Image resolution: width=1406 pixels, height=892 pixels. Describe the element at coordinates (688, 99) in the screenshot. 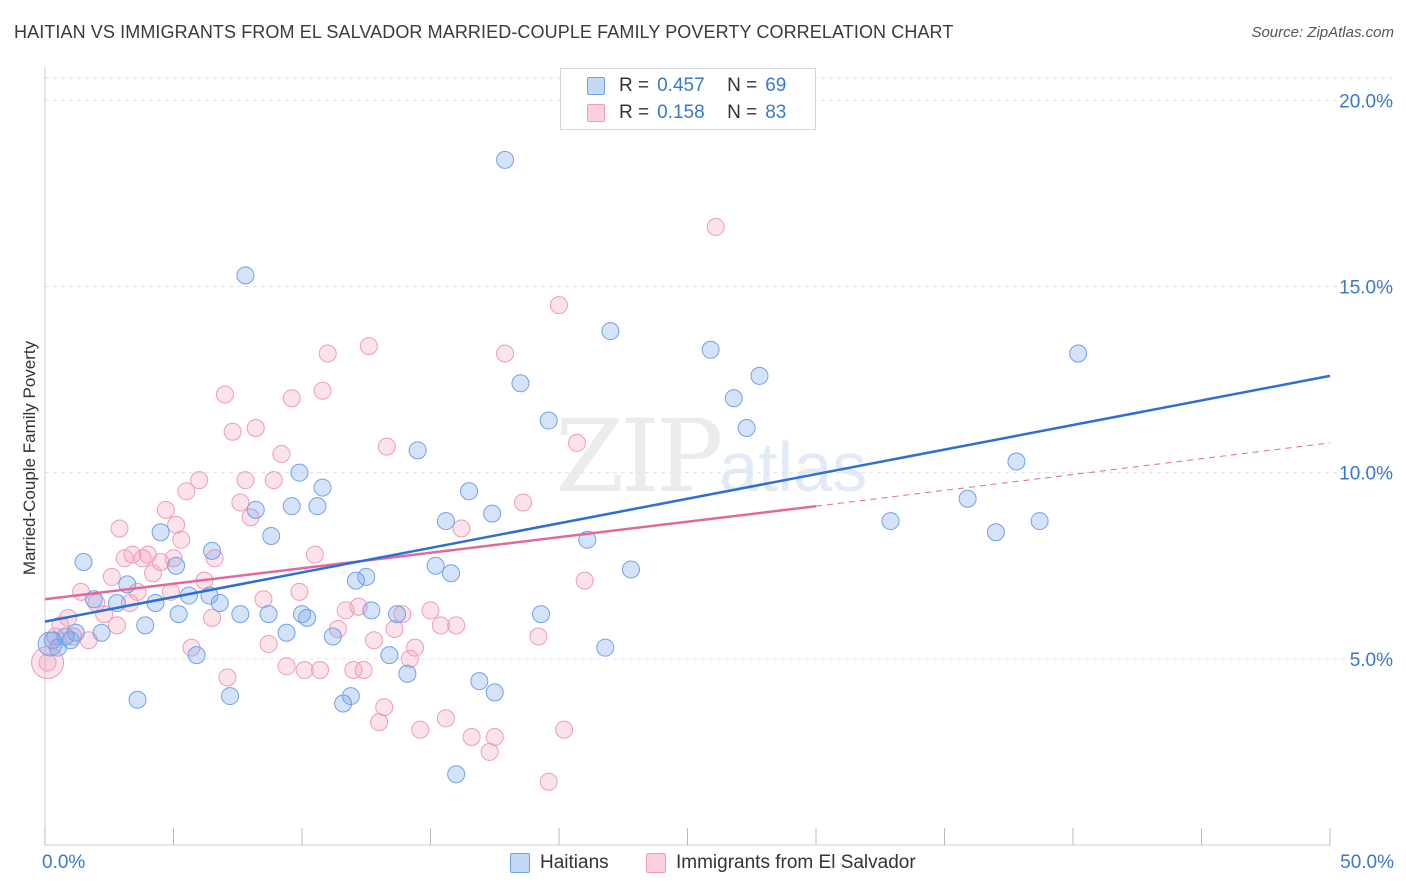

I see `correlation-legend: R = 0.457 N = 69 R = 0.158 N = 83` at that location.